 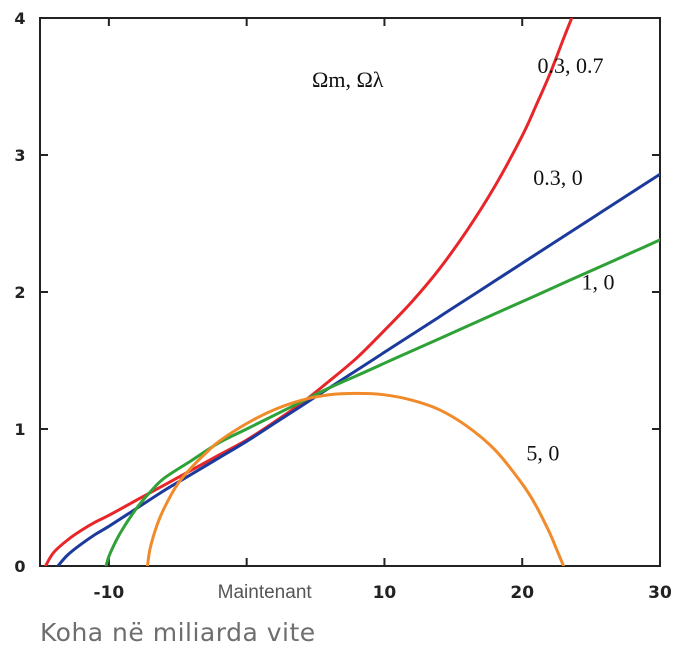 What do you see at coordinates (598, 281) in the screenshot?
I see `curve-label: 1, 0` at bounding box center [598, 281].